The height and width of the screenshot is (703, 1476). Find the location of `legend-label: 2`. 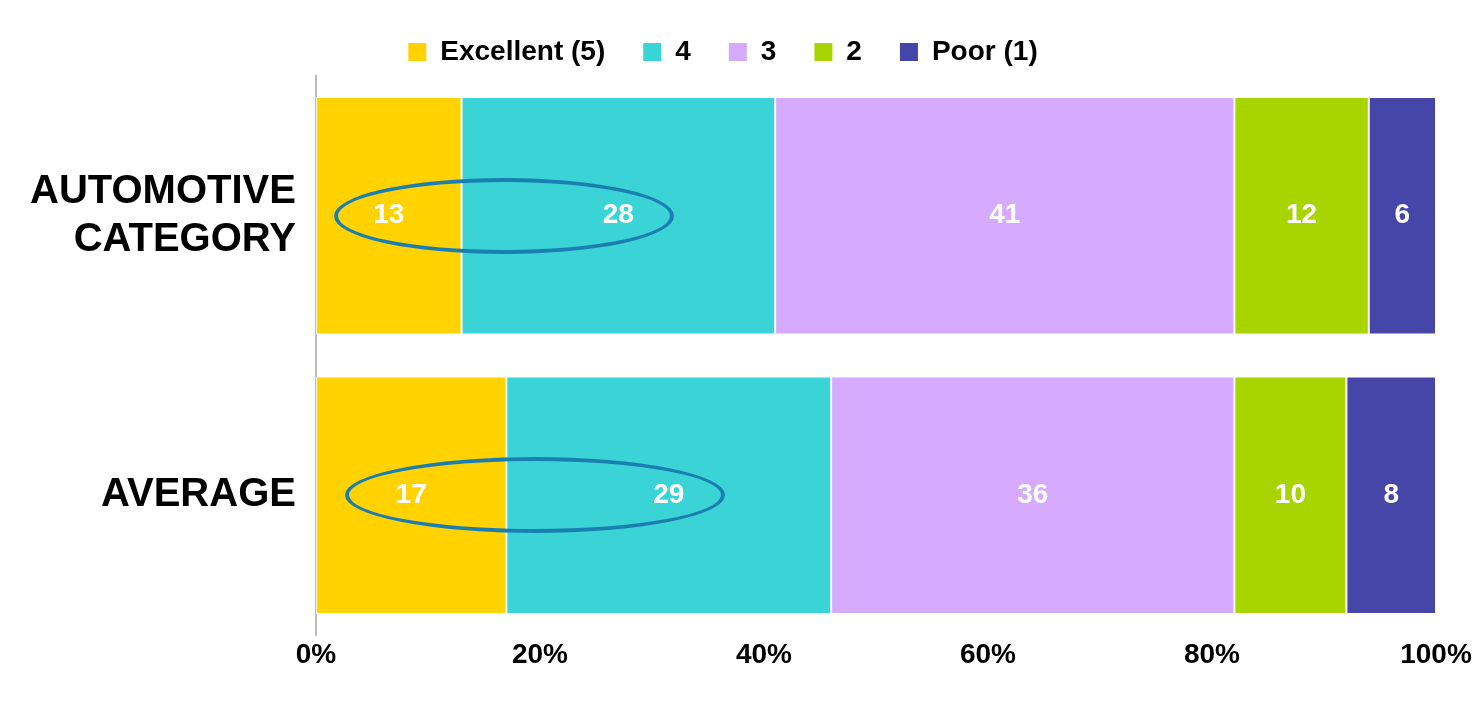

legend-label: 2 is located at coordinates (854, 50).